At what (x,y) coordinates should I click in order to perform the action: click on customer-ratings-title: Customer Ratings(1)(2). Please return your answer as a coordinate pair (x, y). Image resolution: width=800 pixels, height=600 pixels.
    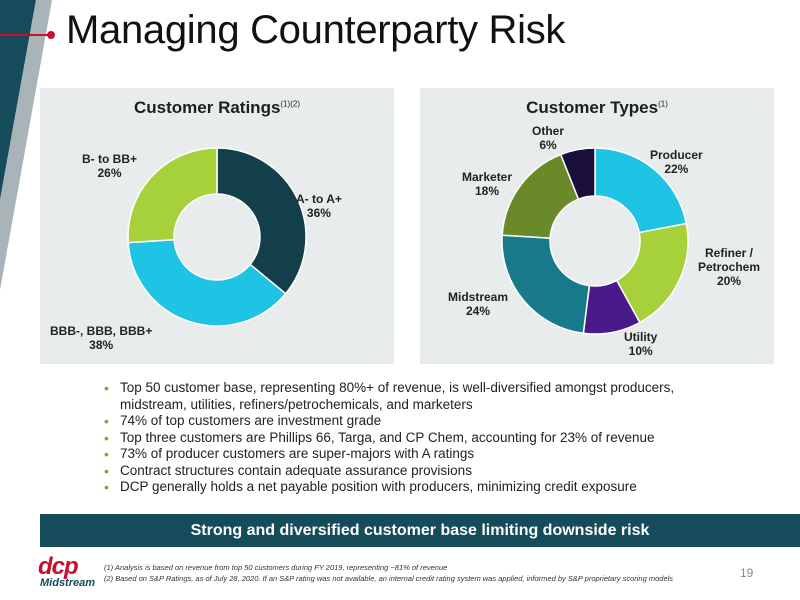
    Looking at the image, I should click on (217, 108).